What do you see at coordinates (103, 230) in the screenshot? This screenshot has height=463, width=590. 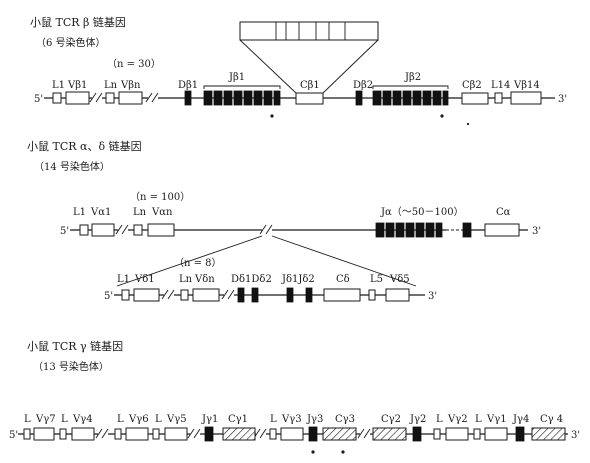 I see `alpha-va1-segment` at bounding box center [103, 230].